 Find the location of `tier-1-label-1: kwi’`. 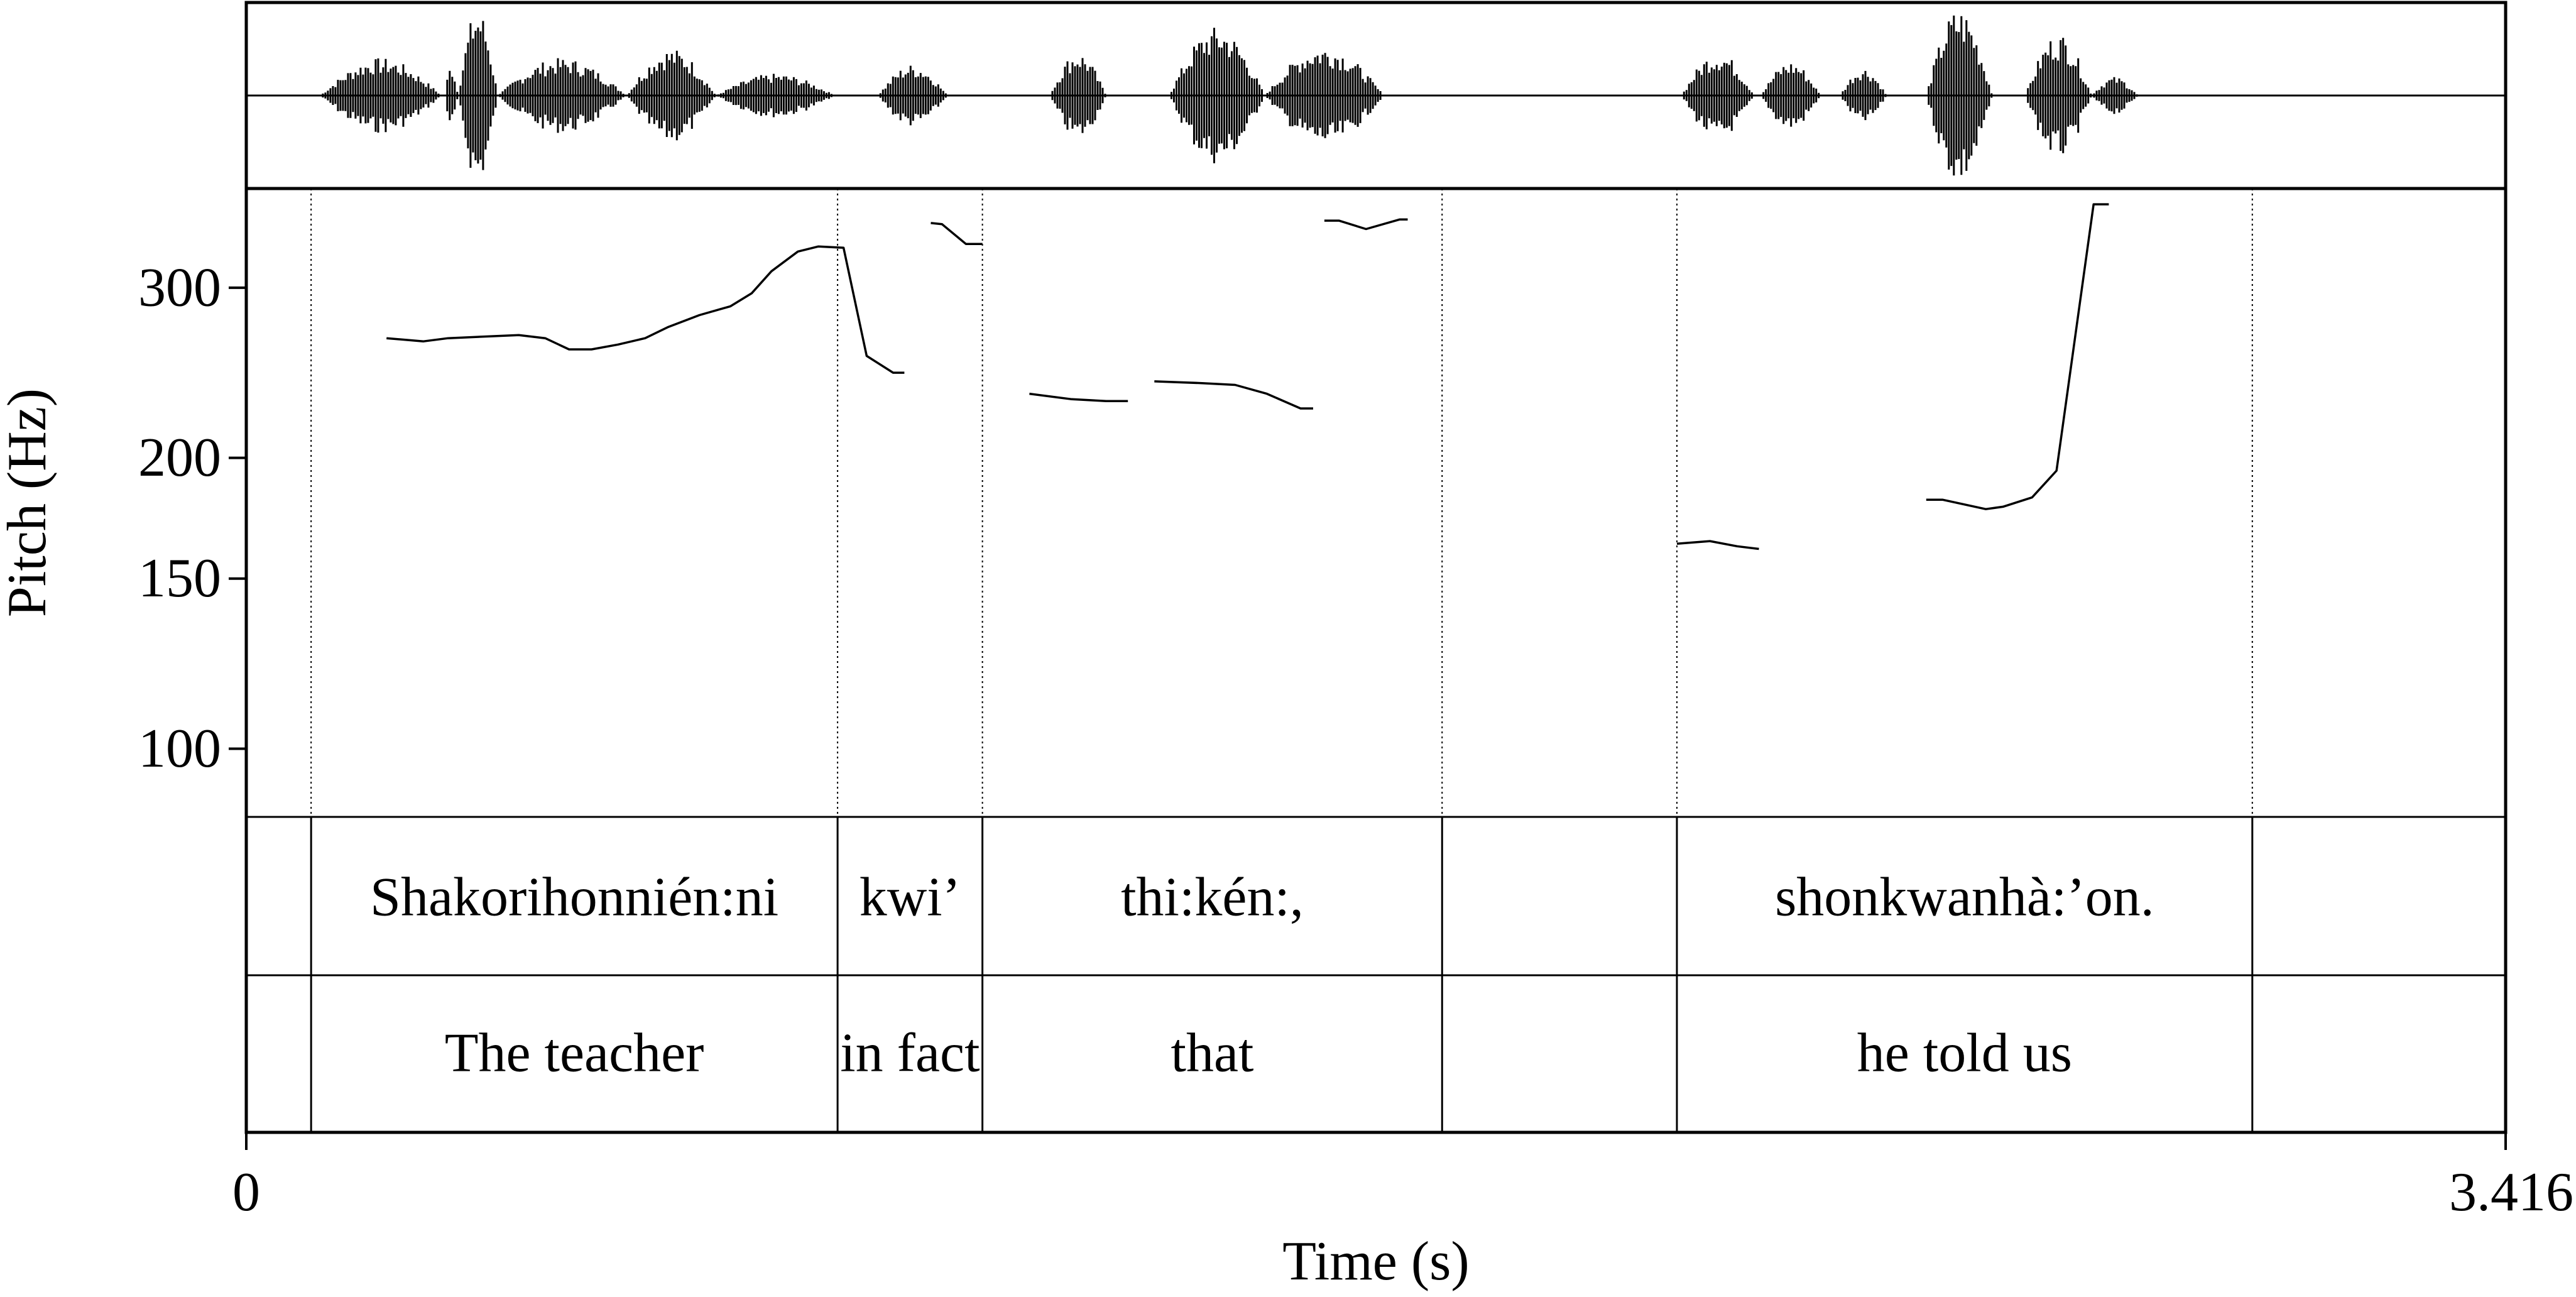

tier-1-label-1: kwi’ is located at coordinates (910, 897).